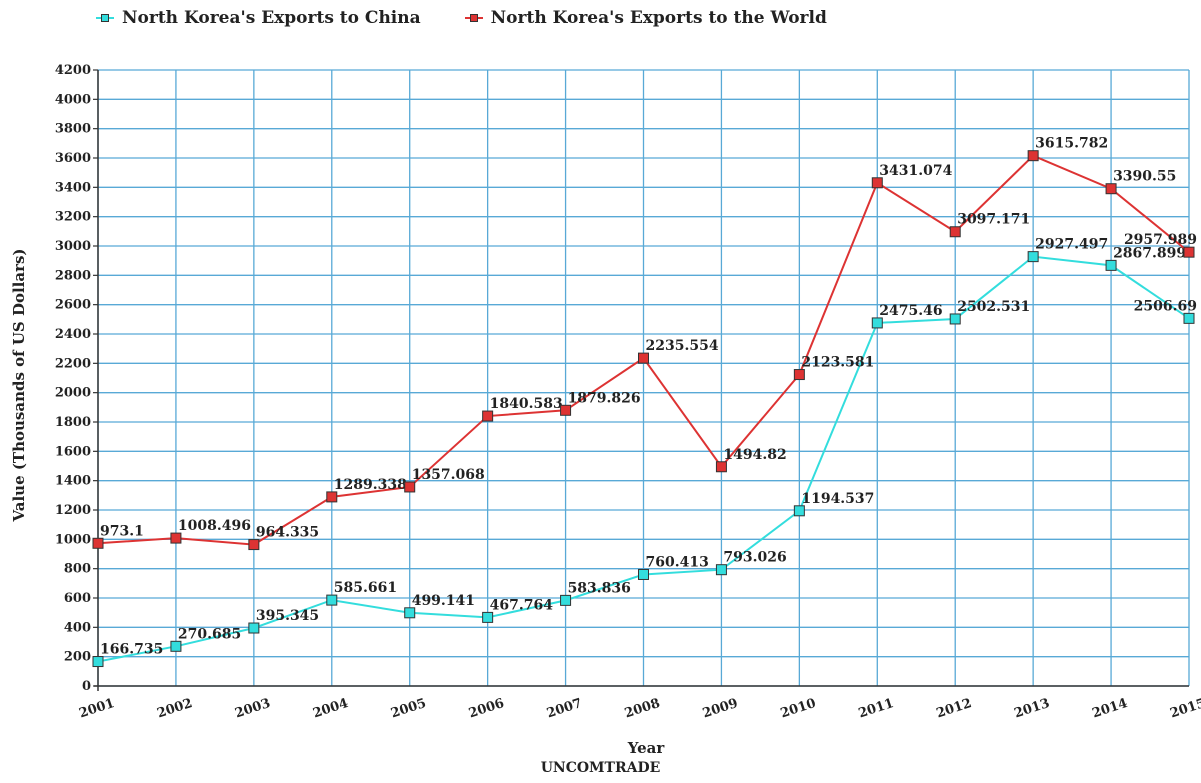 Image resolution: width=1201 pixels, height=783 pixels. What do you see at coordinates (1071, 144) in the screenshot?
I see `data-label: 3615.782` at bounding box center [1071, 144].